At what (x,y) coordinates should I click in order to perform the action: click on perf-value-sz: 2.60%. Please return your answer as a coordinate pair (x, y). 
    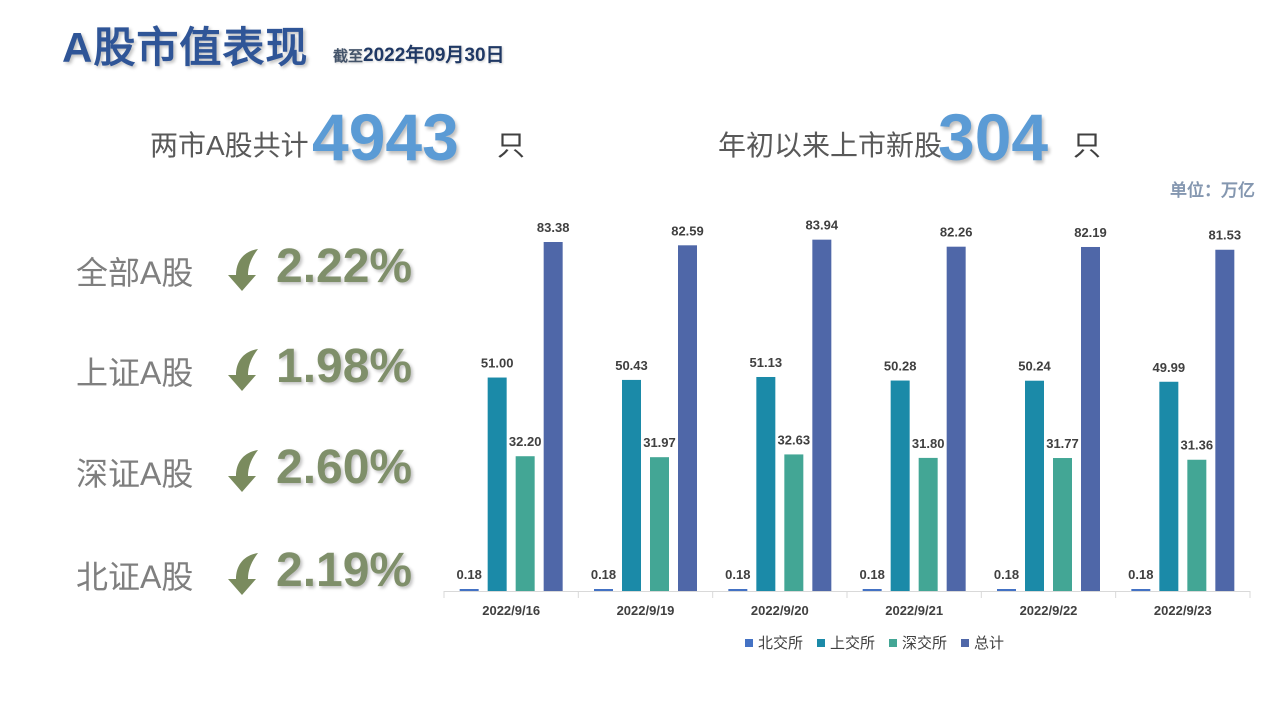
    Looking at the image, I should click on (344, 467).